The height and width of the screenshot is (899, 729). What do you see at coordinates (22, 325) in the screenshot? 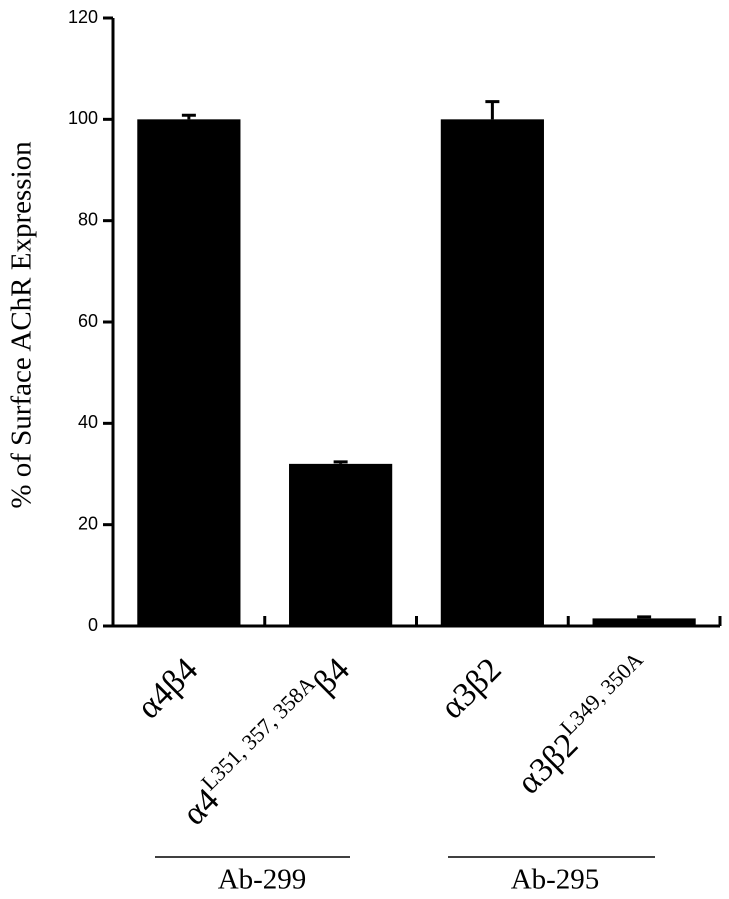
I see `y-axis-label: % of Surface AChR Expression` at bounding box center [22, 325].